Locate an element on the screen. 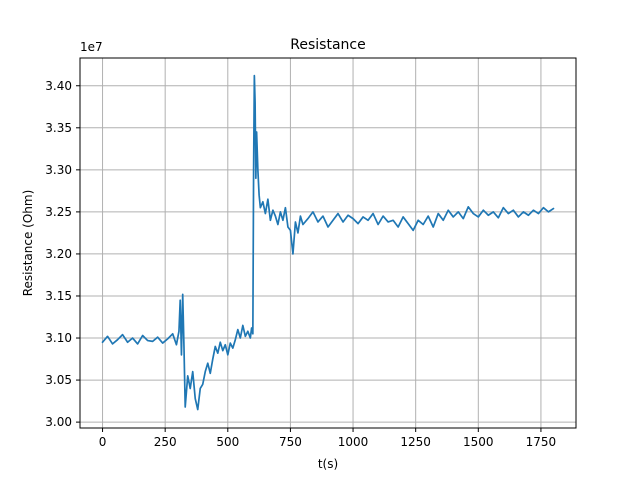 Image resolution: width=640 pixels, height=480 pixels. x-axis-label: t(s) is located at coordinates (328, 464).